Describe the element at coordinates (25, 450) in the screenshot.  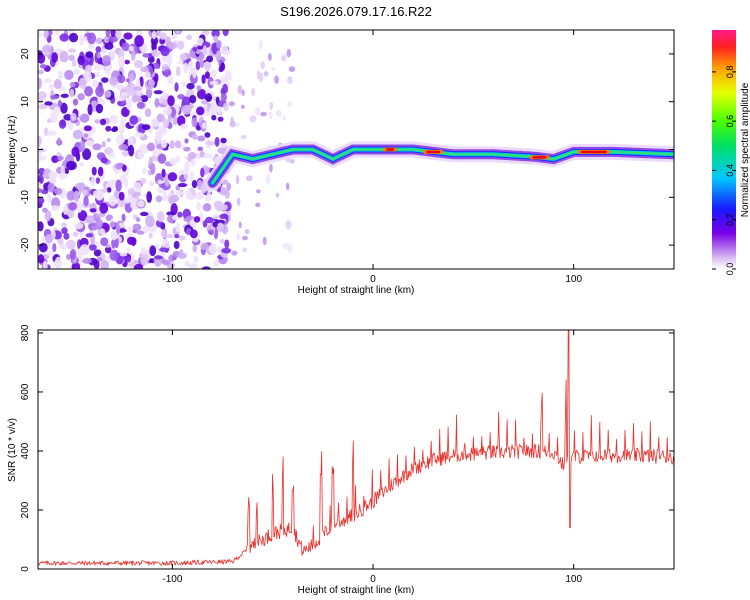
I see `snr-ytick-label: 400` at that location.